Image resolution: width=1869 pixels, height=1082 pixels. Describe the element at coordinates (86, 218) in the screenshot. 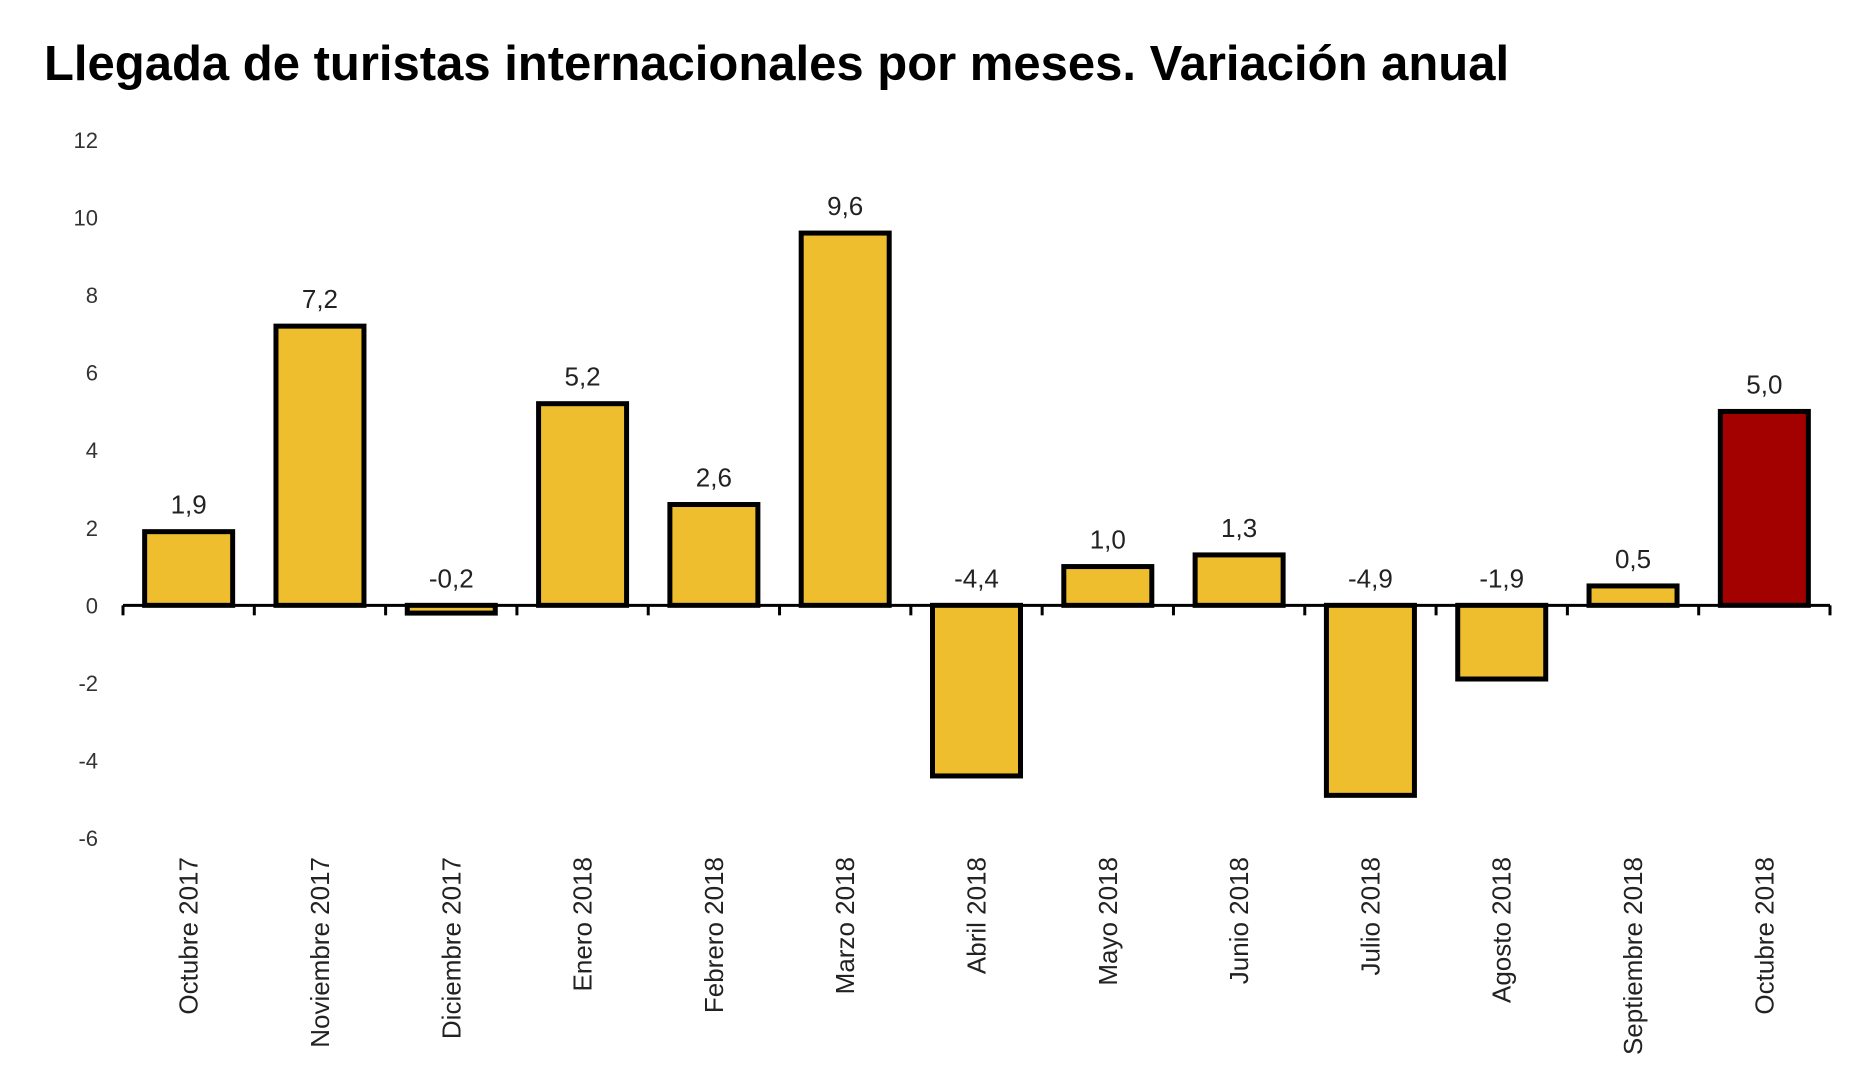

I see `y-tick-label: 10` at that location.